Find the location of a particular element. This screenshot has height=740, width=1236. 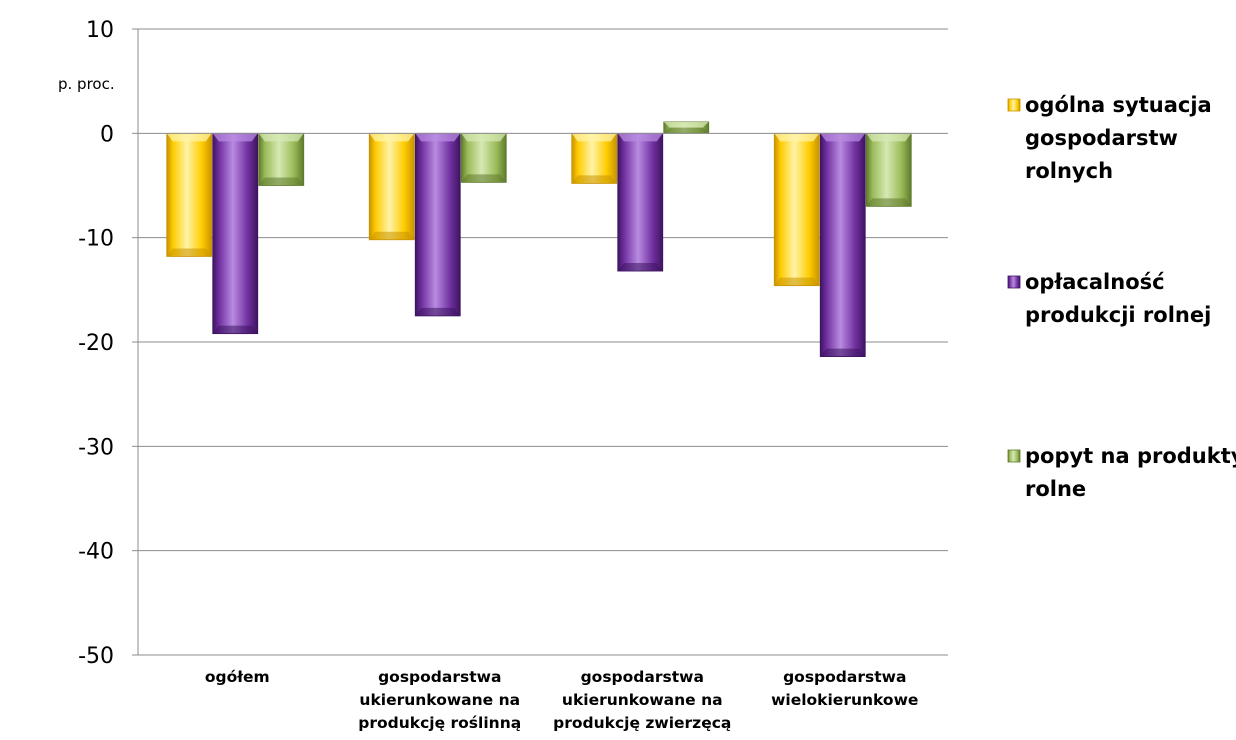

y-tick-labels: 10 0 -10 -20 -30 -40 -50 is located at coordinates (96, 343).